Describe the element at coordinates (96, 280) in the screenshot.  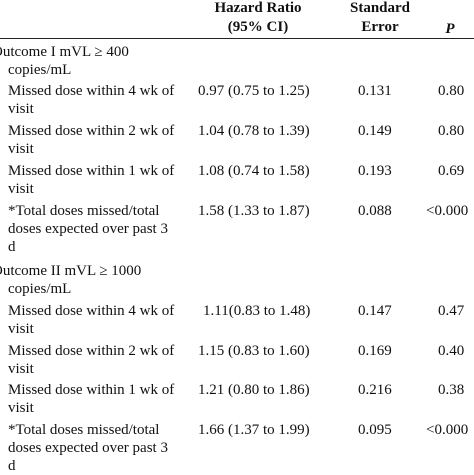
I see `outcome-2-title: Outcome II mVL ≥ 1000 copies/mL` at that location.